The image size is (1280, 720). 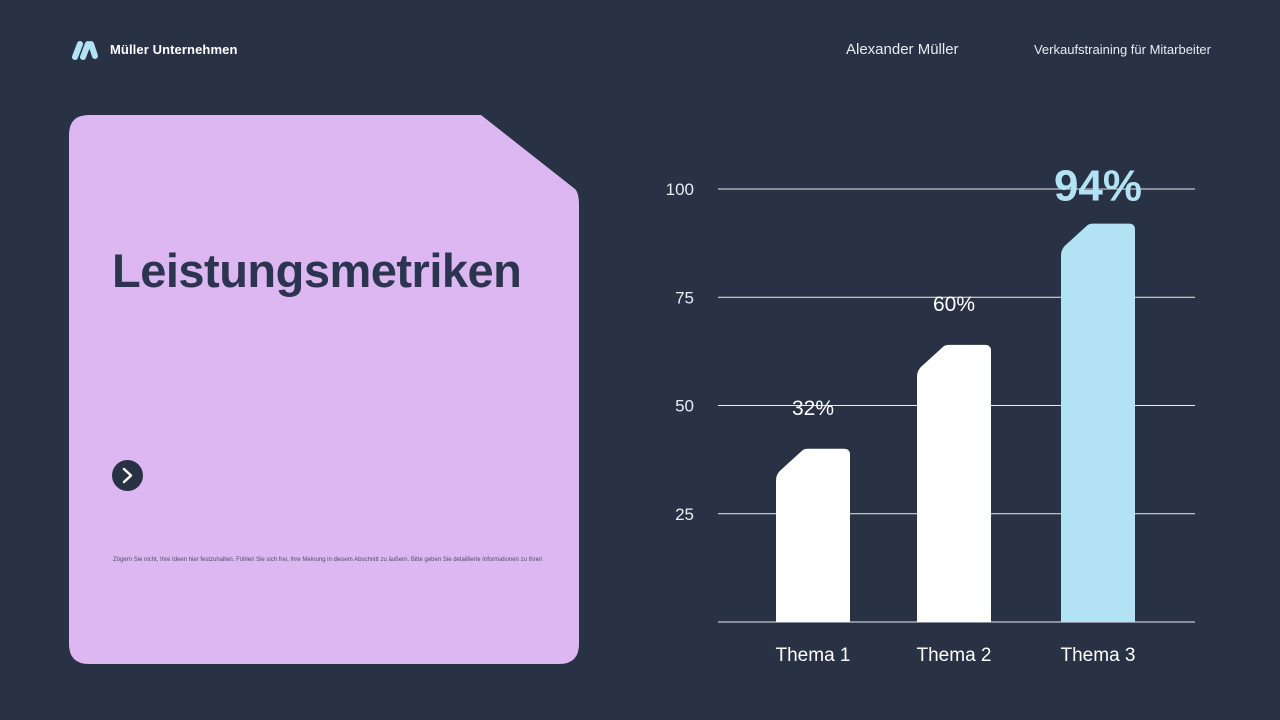 What do you see at coordinates (85, 50) in the screenshot?
I see `brand-logo-icon` at bounding box center [85, 50].